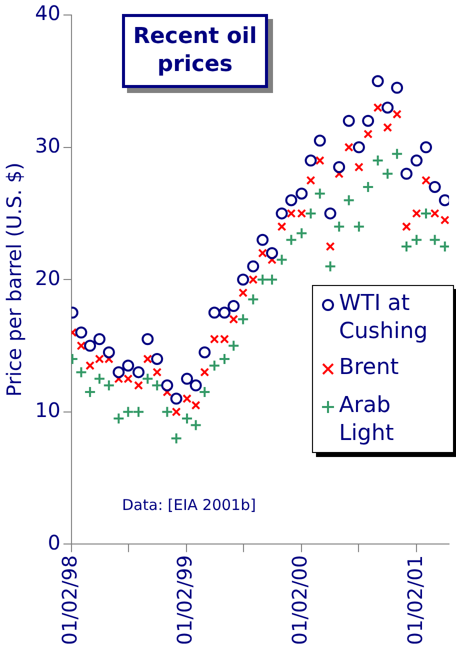  Describe the element at coordinates (184, 600) in the screenshot. I see `x-tick-label: 01/02/99` at that location.